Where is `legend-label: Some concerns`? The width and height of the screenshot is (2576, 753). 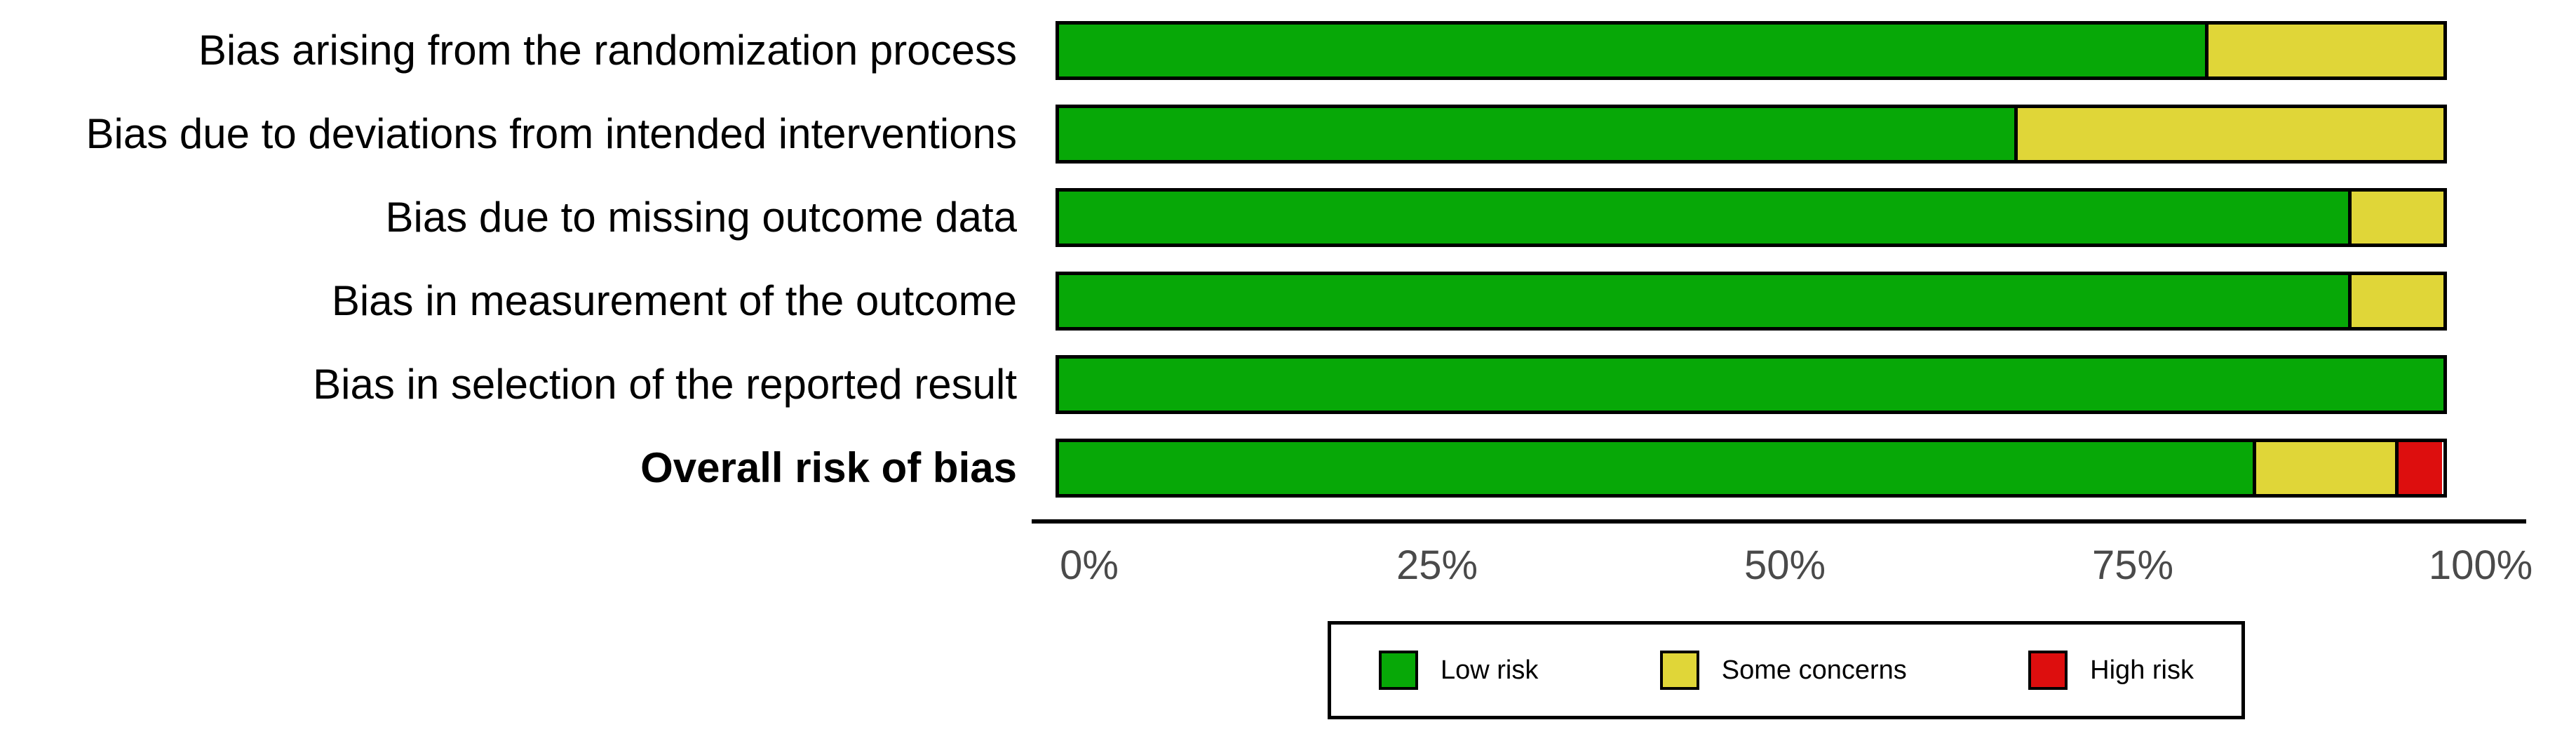 legend-label: Some concerns is located at coordinates (1814, 670).